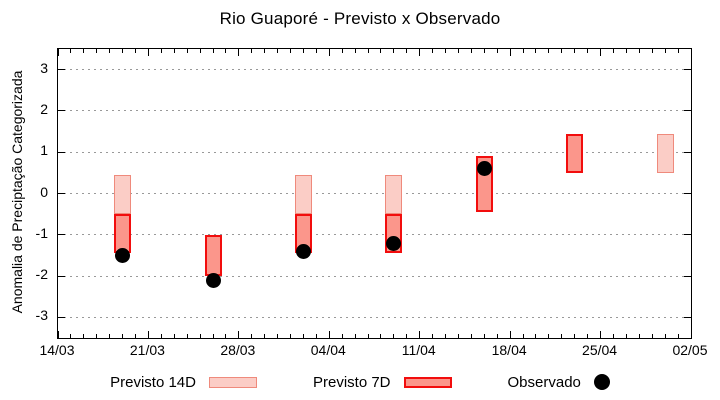 The image size is (720, 400). What do you see at coordinates (427, 382) in the screenshot?
I see `legend-previsto-7d-swatch` at bounding box center [427, 382].